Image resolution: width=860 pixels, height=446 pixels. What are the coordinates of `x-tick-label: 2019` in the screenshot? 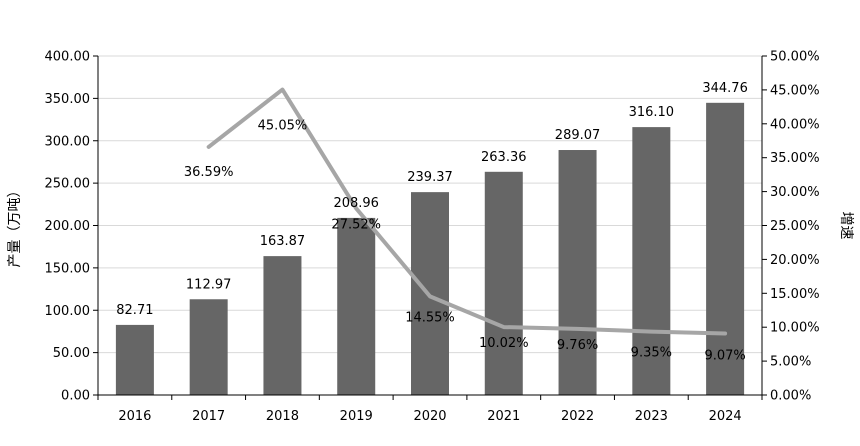 It's located at (356, 416).